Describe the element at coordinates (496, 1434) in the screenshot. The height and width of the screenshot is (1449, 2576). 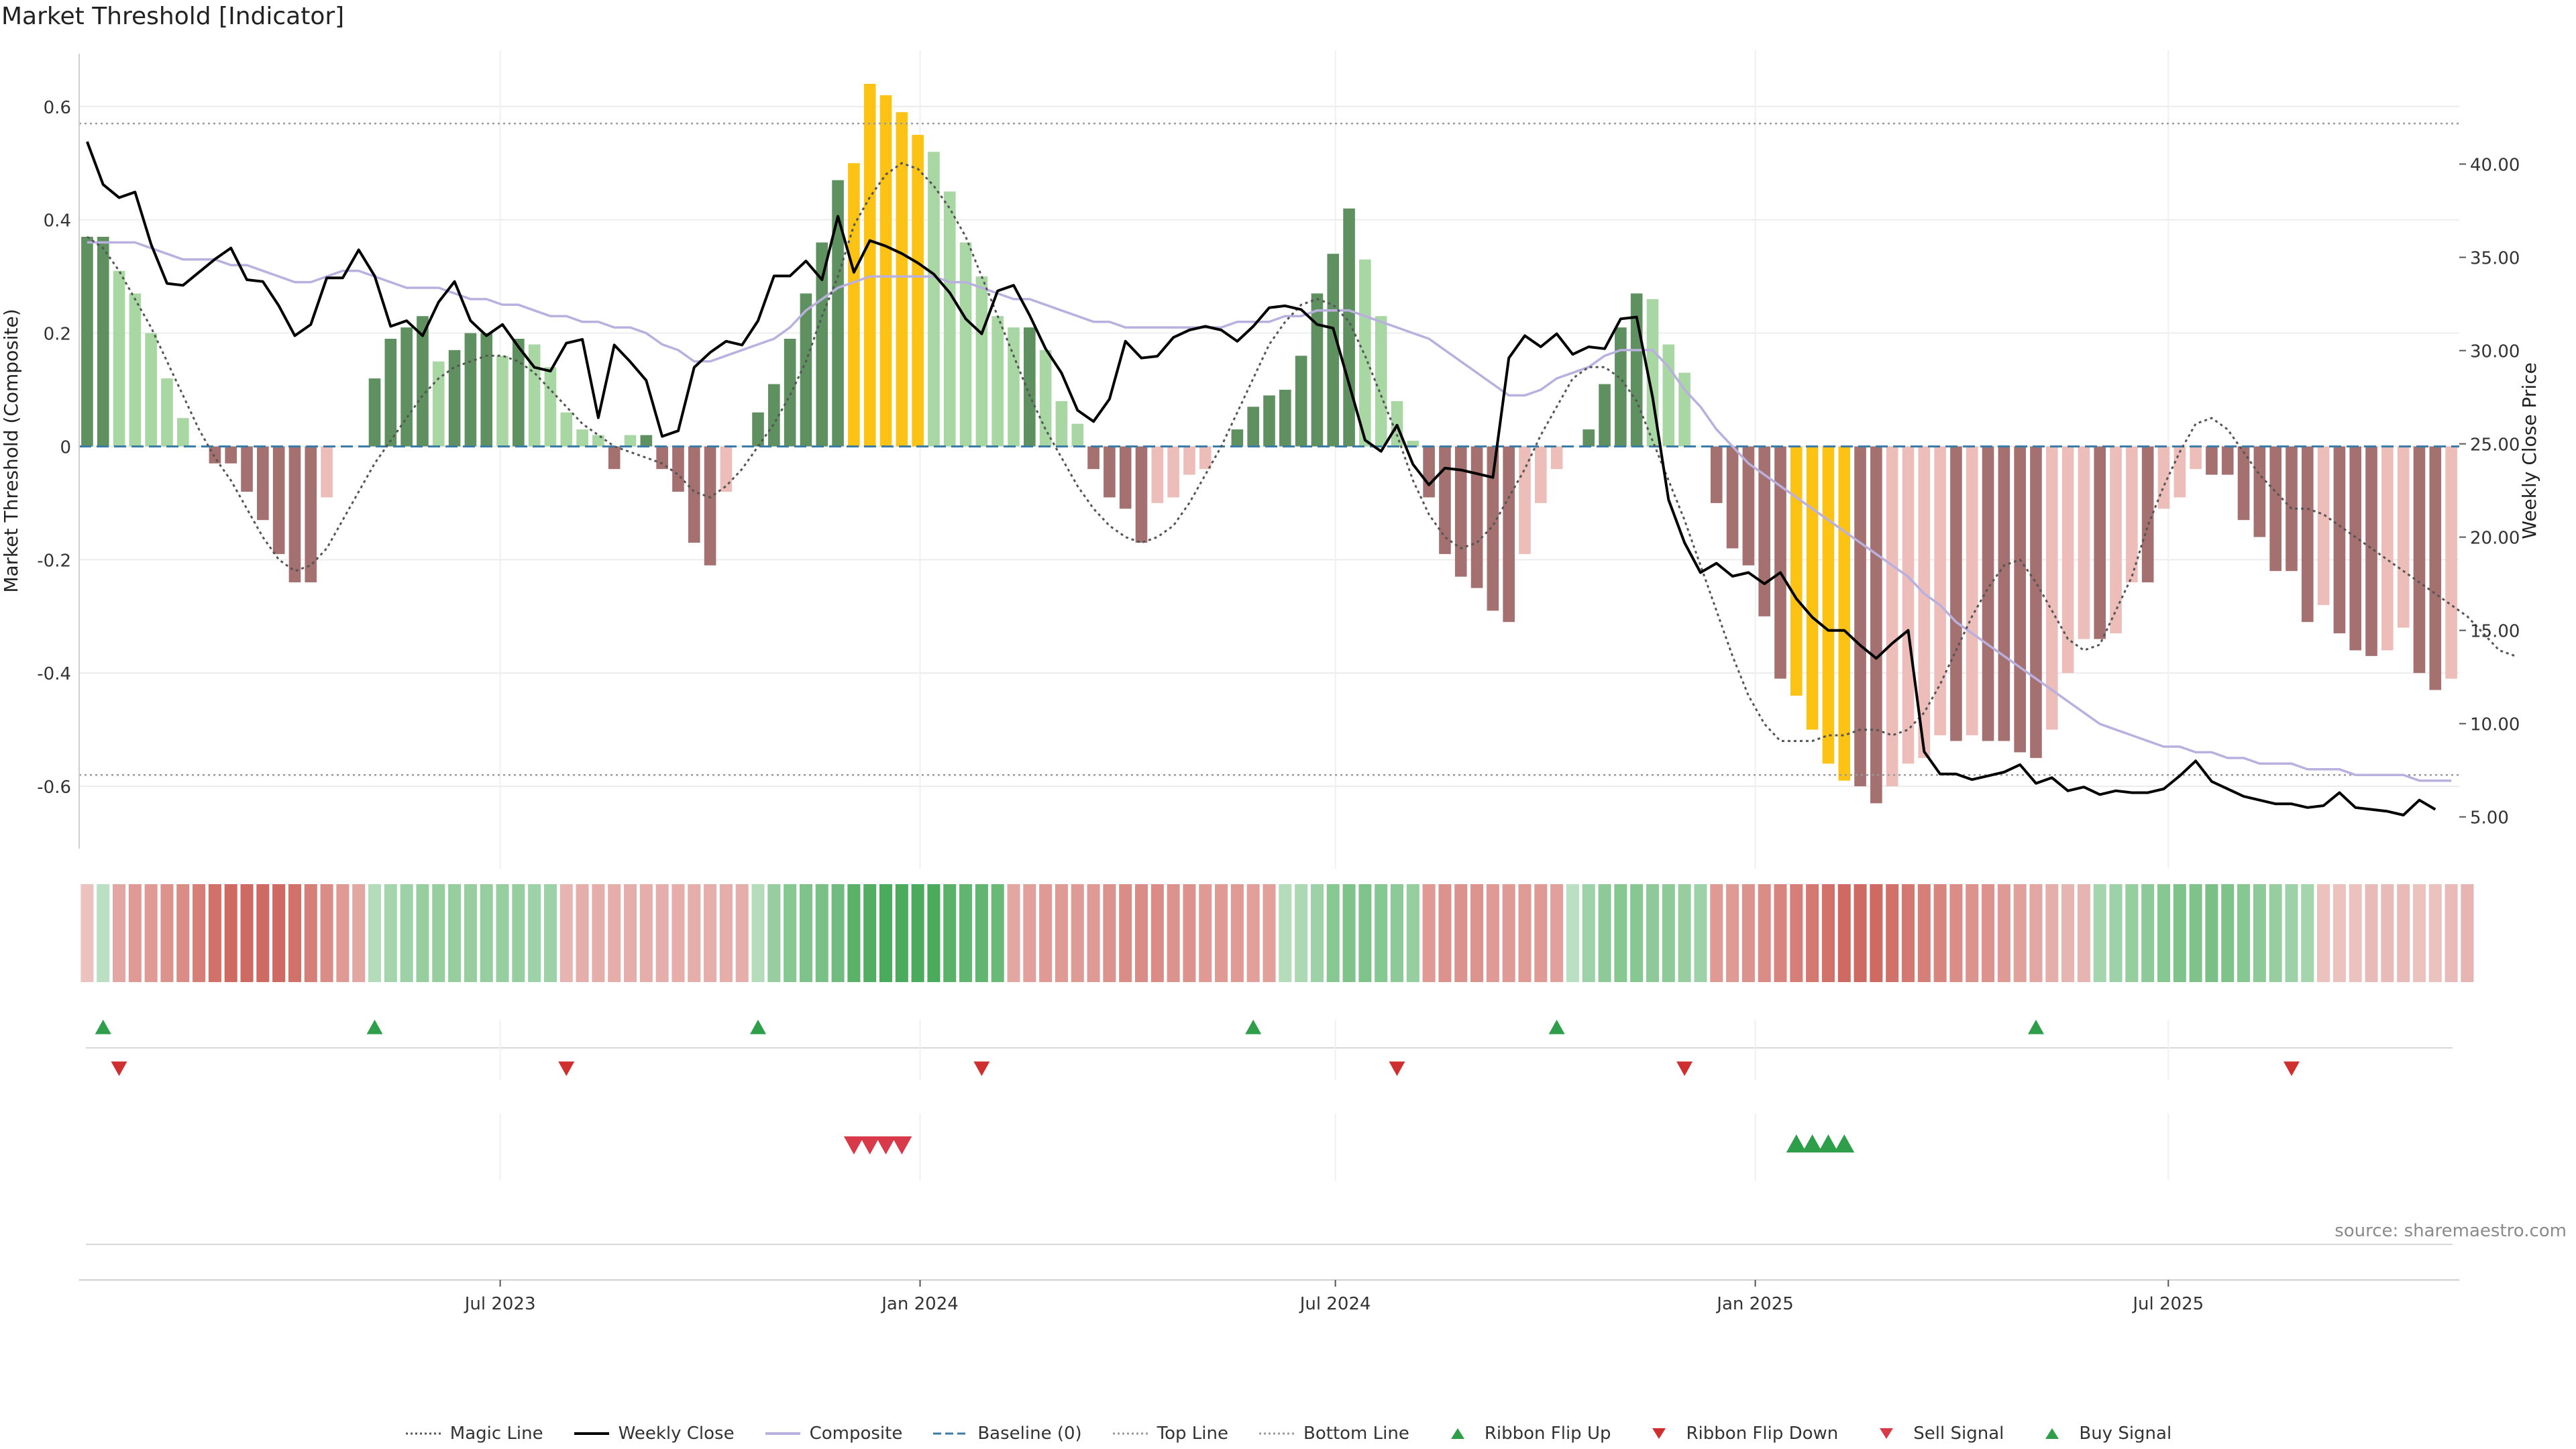
I see `legend-label: Magic Line` at that location.